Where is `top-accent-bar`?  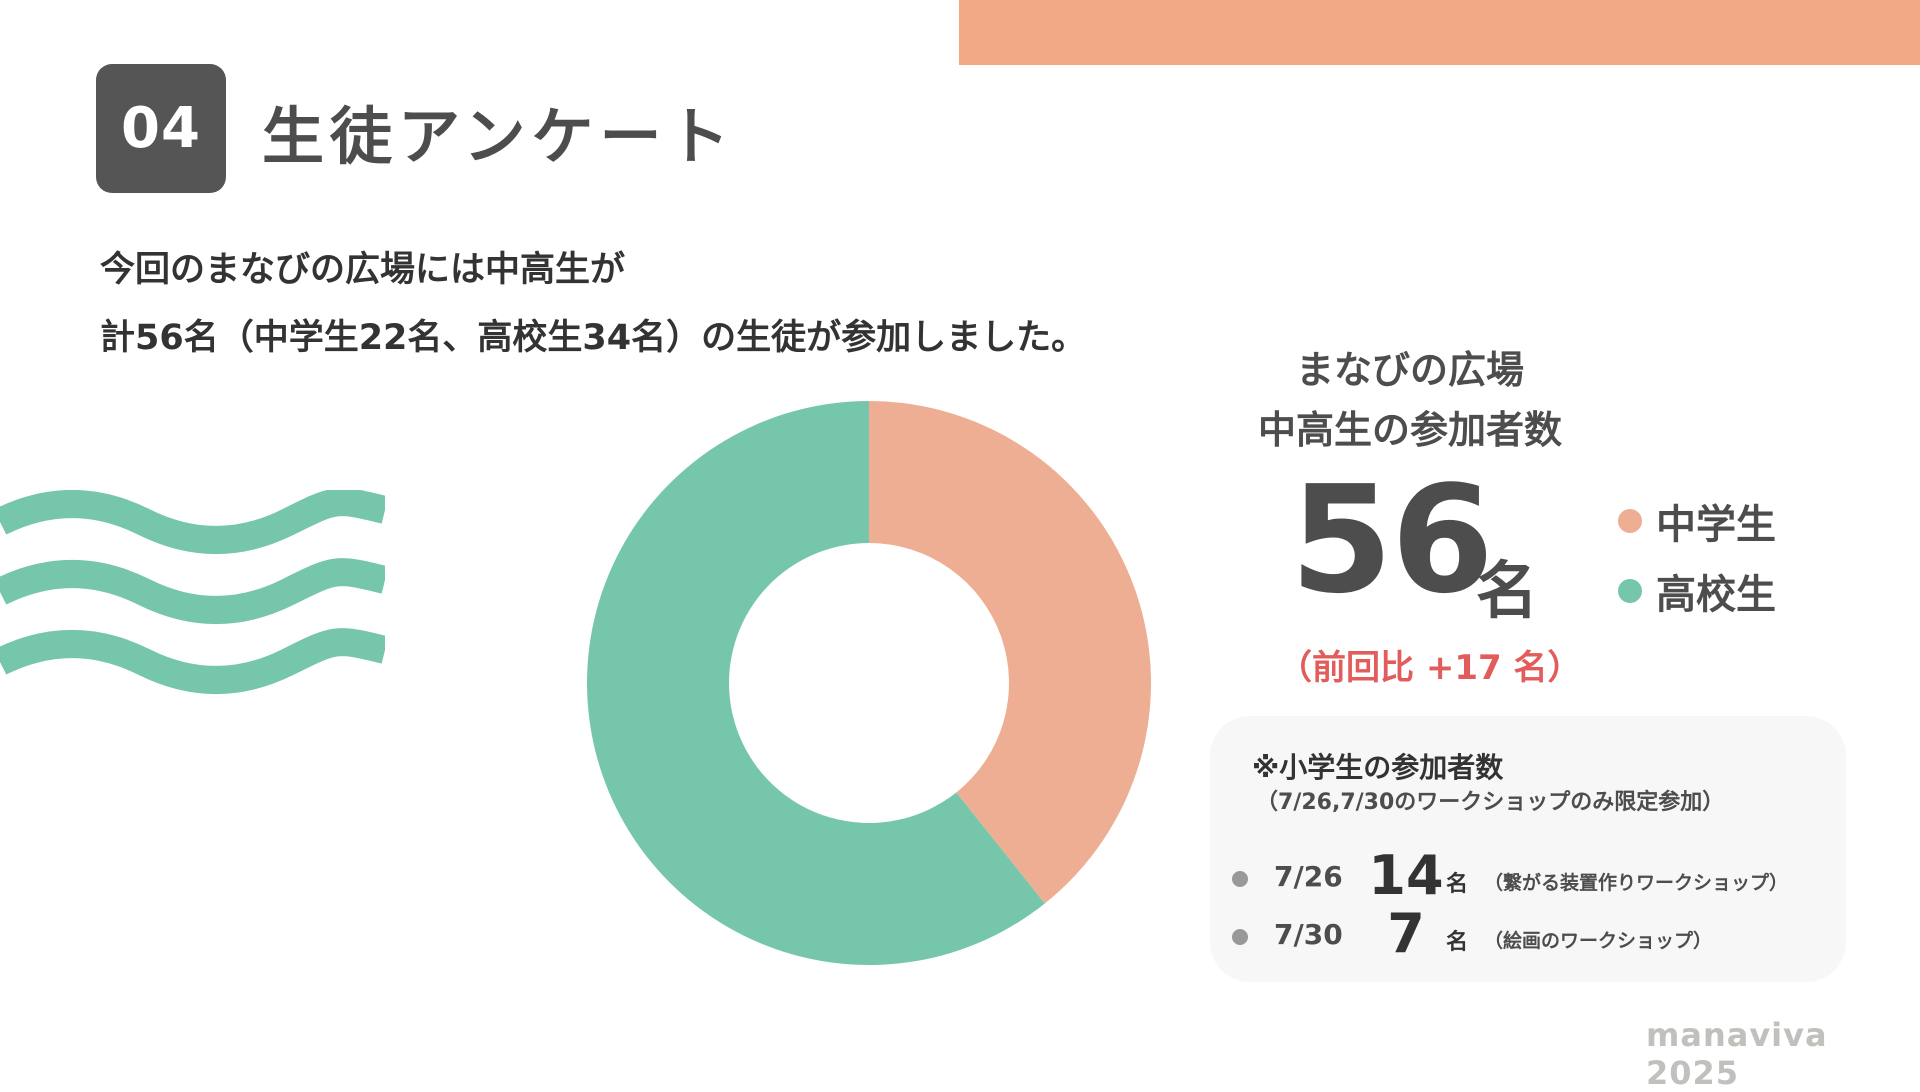 top-accent-bar is located at coordinates (1439, 32).